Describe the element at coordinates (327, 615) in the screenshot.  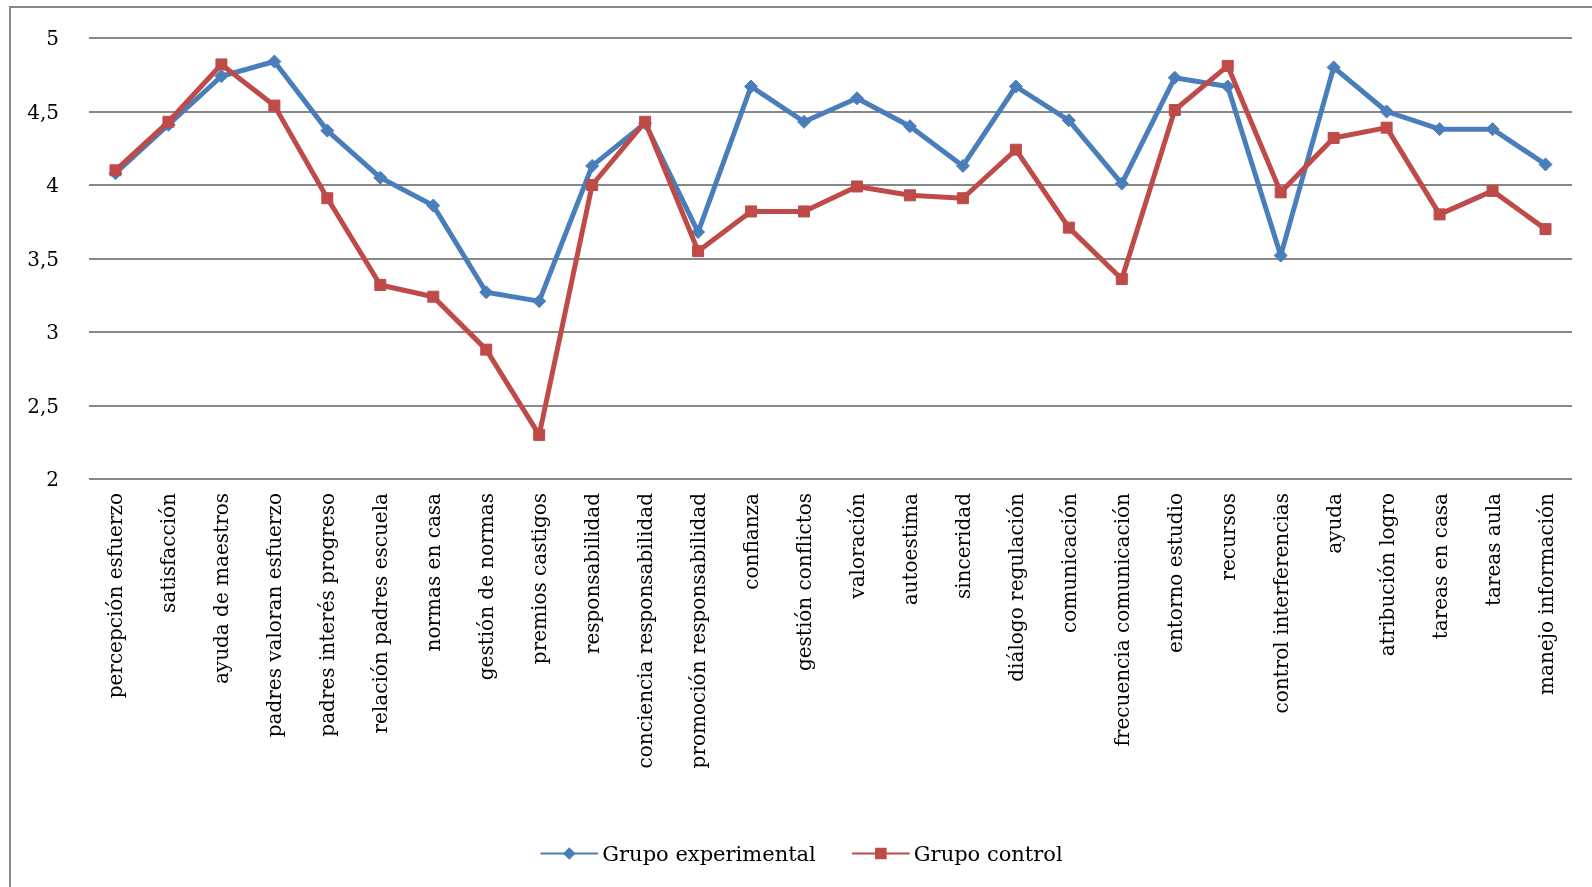
I see `x-tick-label: padres interés progreso` at that location.